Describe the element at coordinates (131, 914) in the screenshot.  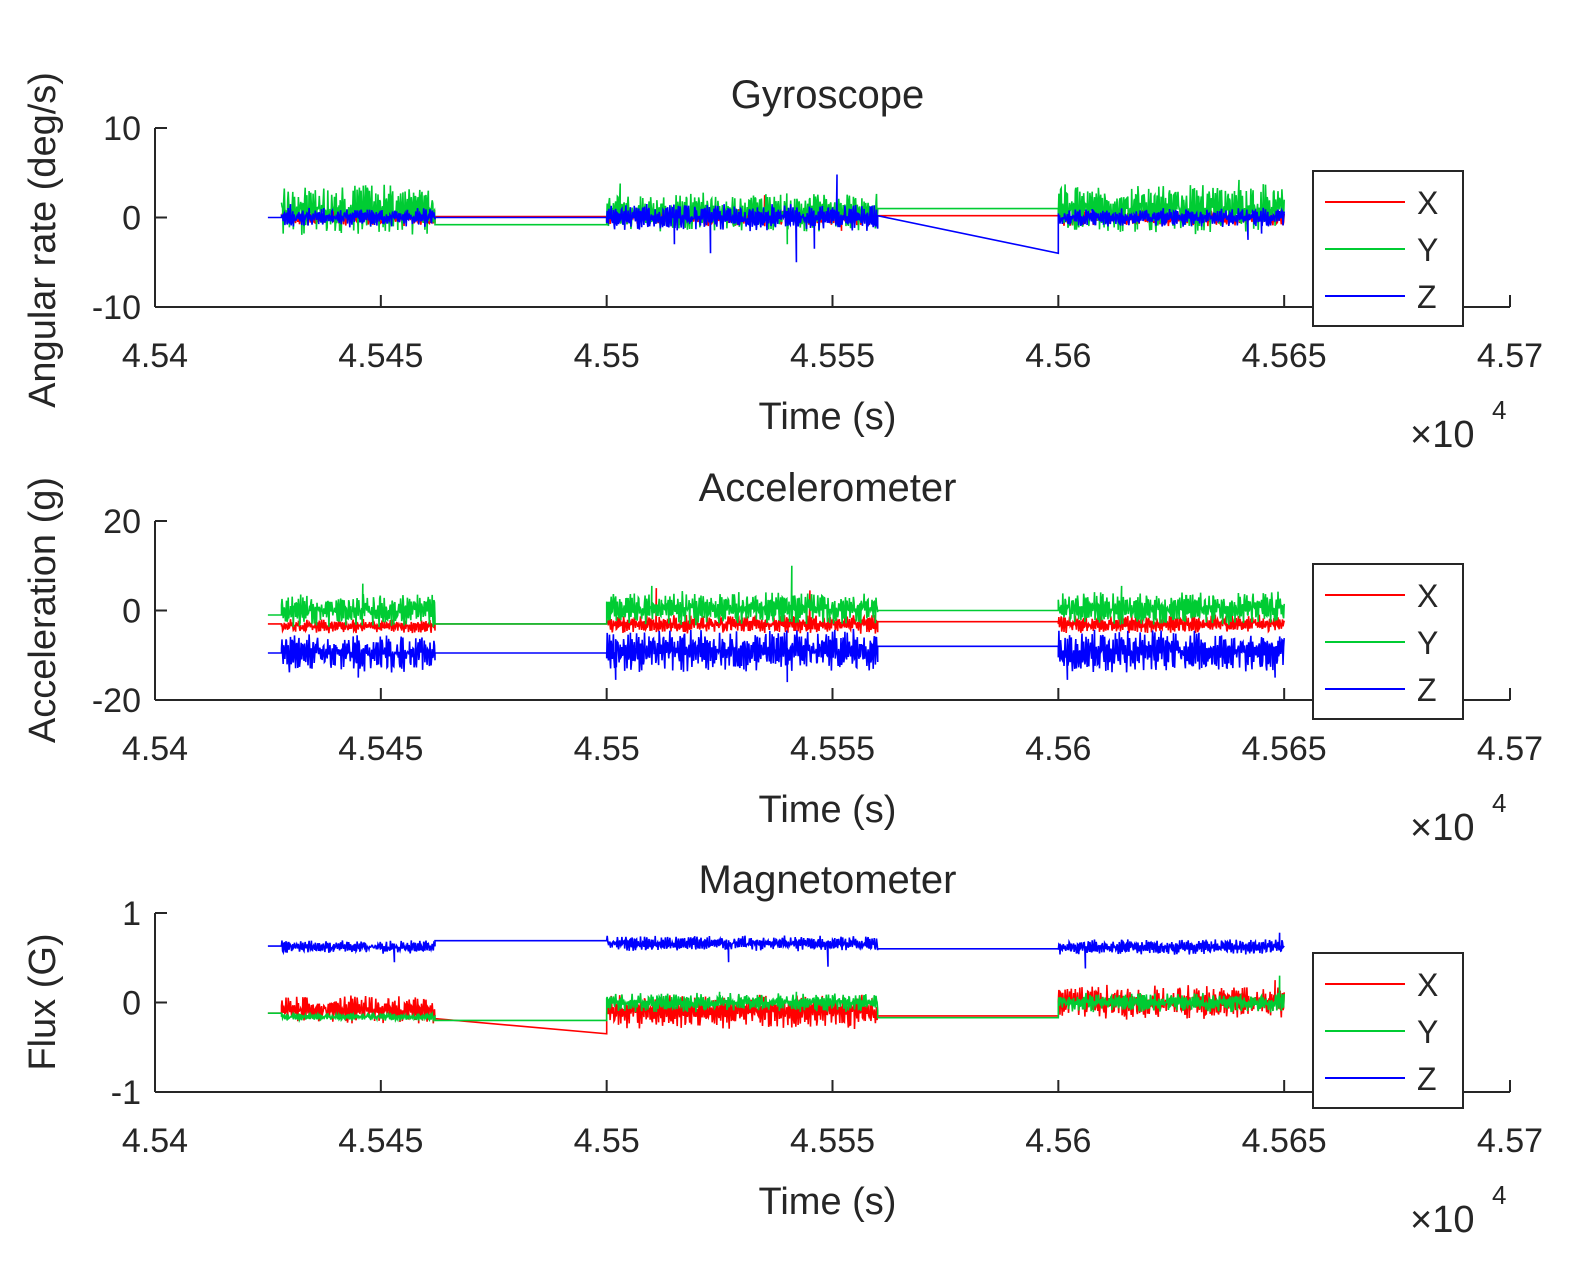
I see `y-tick-label: 1` at that location.